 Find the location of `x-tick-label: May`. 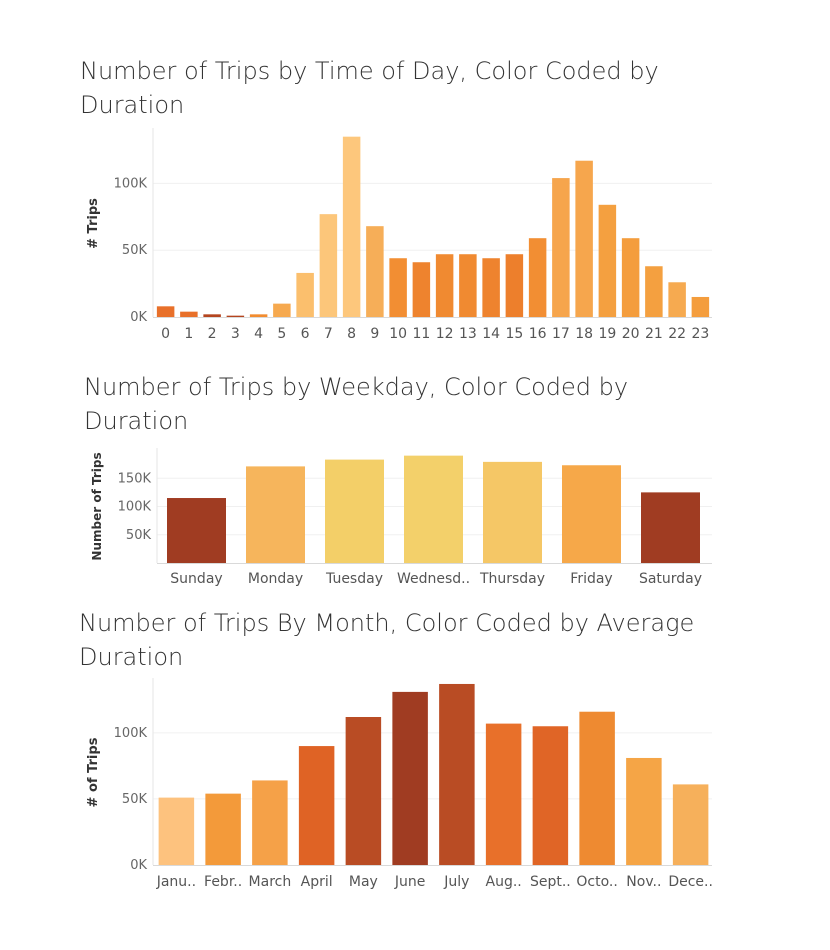

x-tick-label: May is located at coordinates (363, 882).